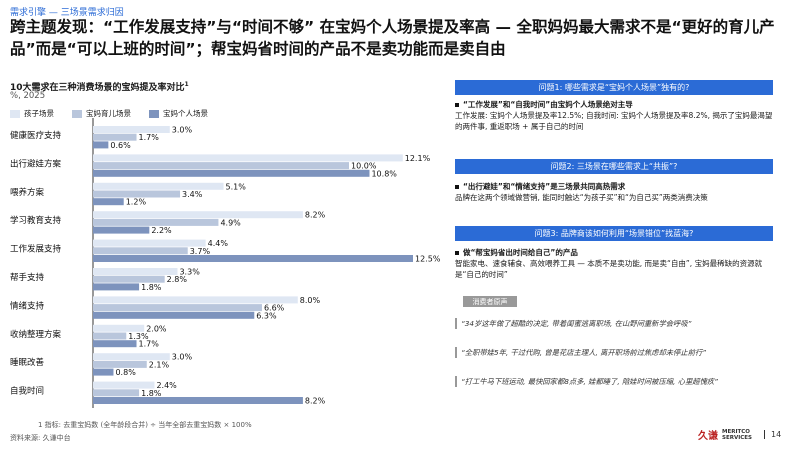 The image size is (799, 450). I want to click on legend-item-s1: 孩子场景, so click(32, 113).